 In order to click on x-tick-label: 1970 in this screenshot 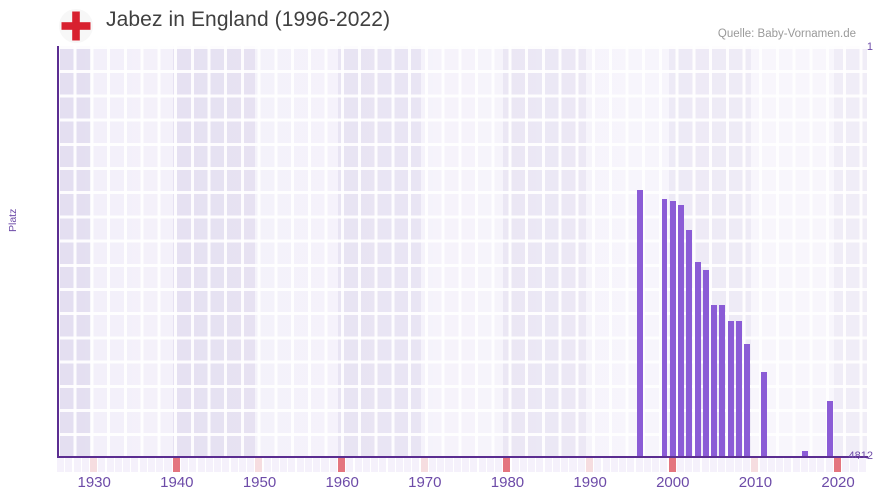, I will do `click(425, 482)`.